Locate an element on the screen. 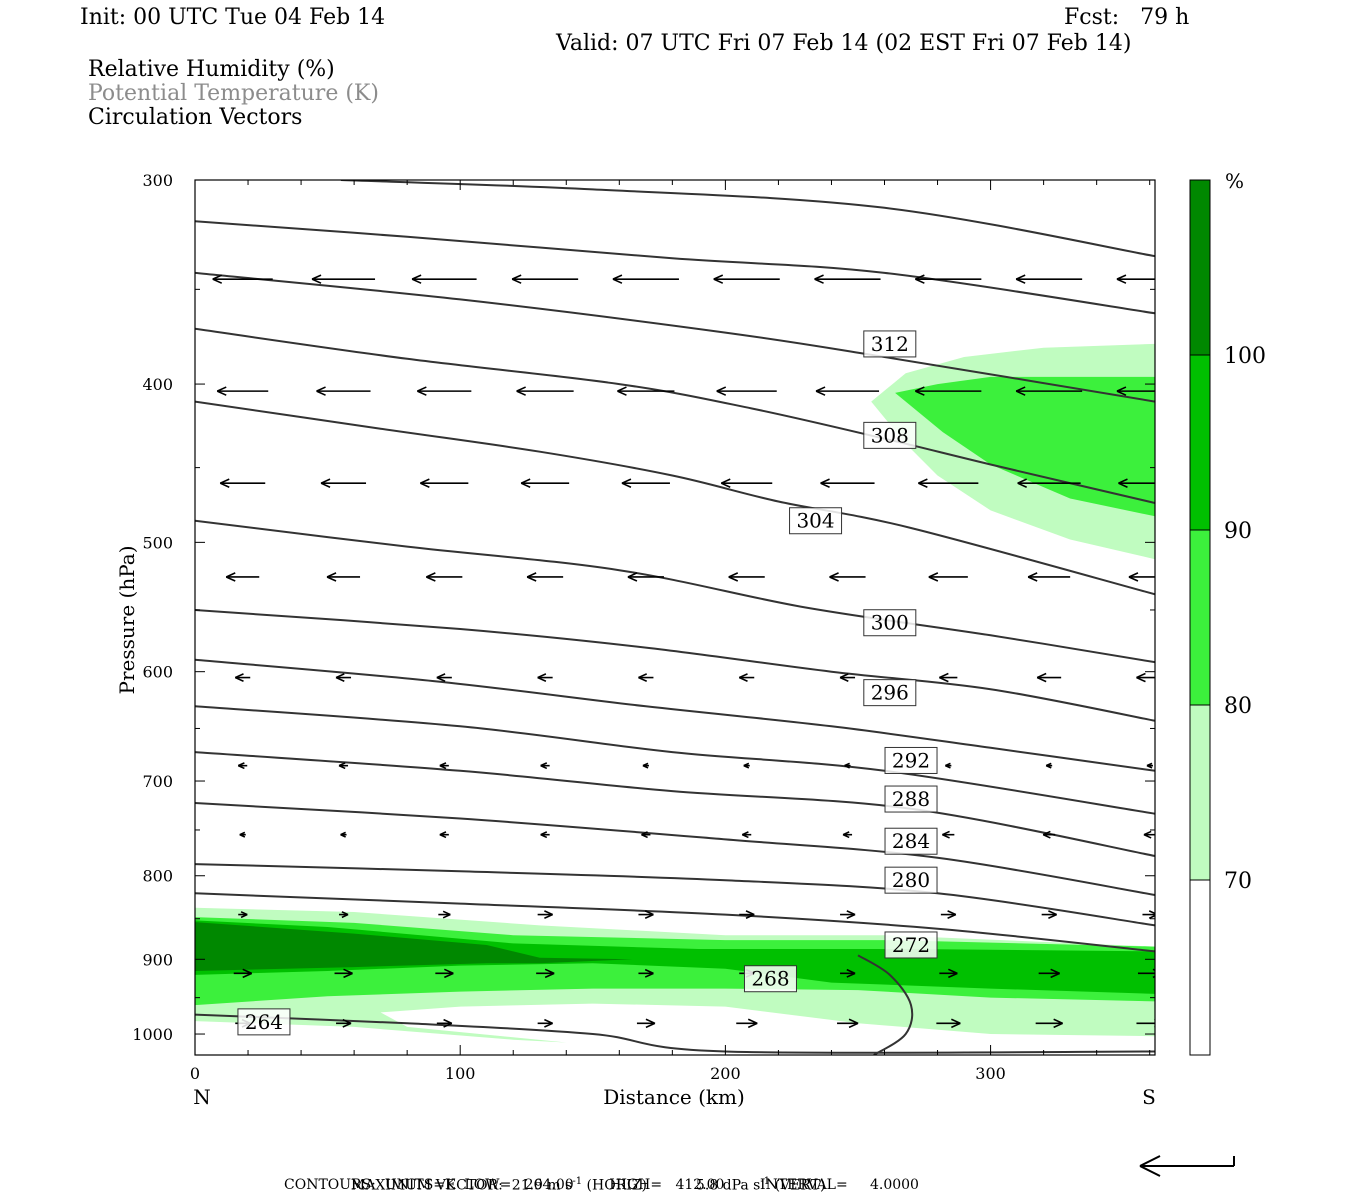  contour-label-280: 280 is located at coordinates (911, 880).